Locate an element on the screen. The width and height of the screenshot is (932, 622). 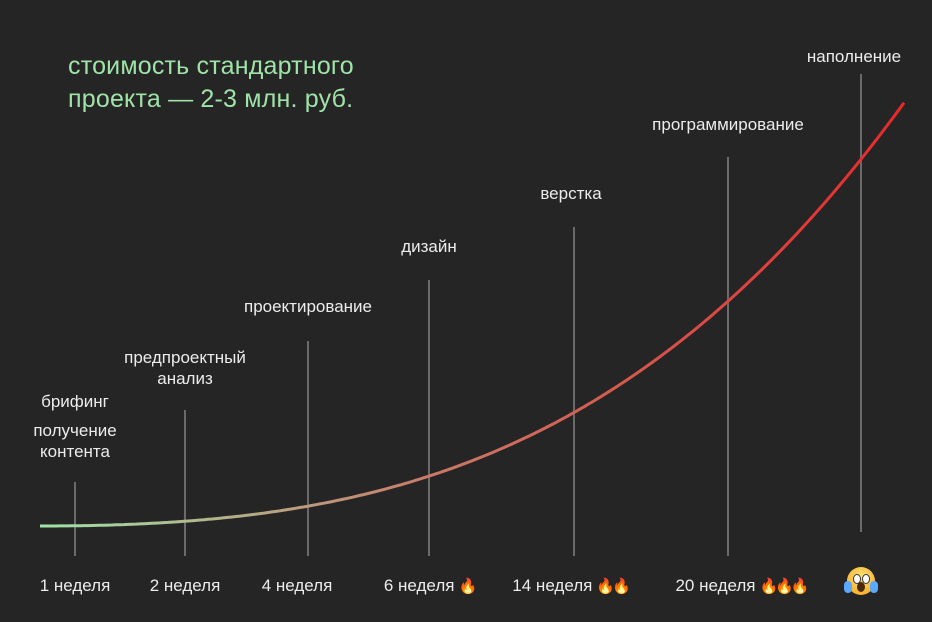
x-tick-label: 2 неделя is located at coordinates (185, 586).